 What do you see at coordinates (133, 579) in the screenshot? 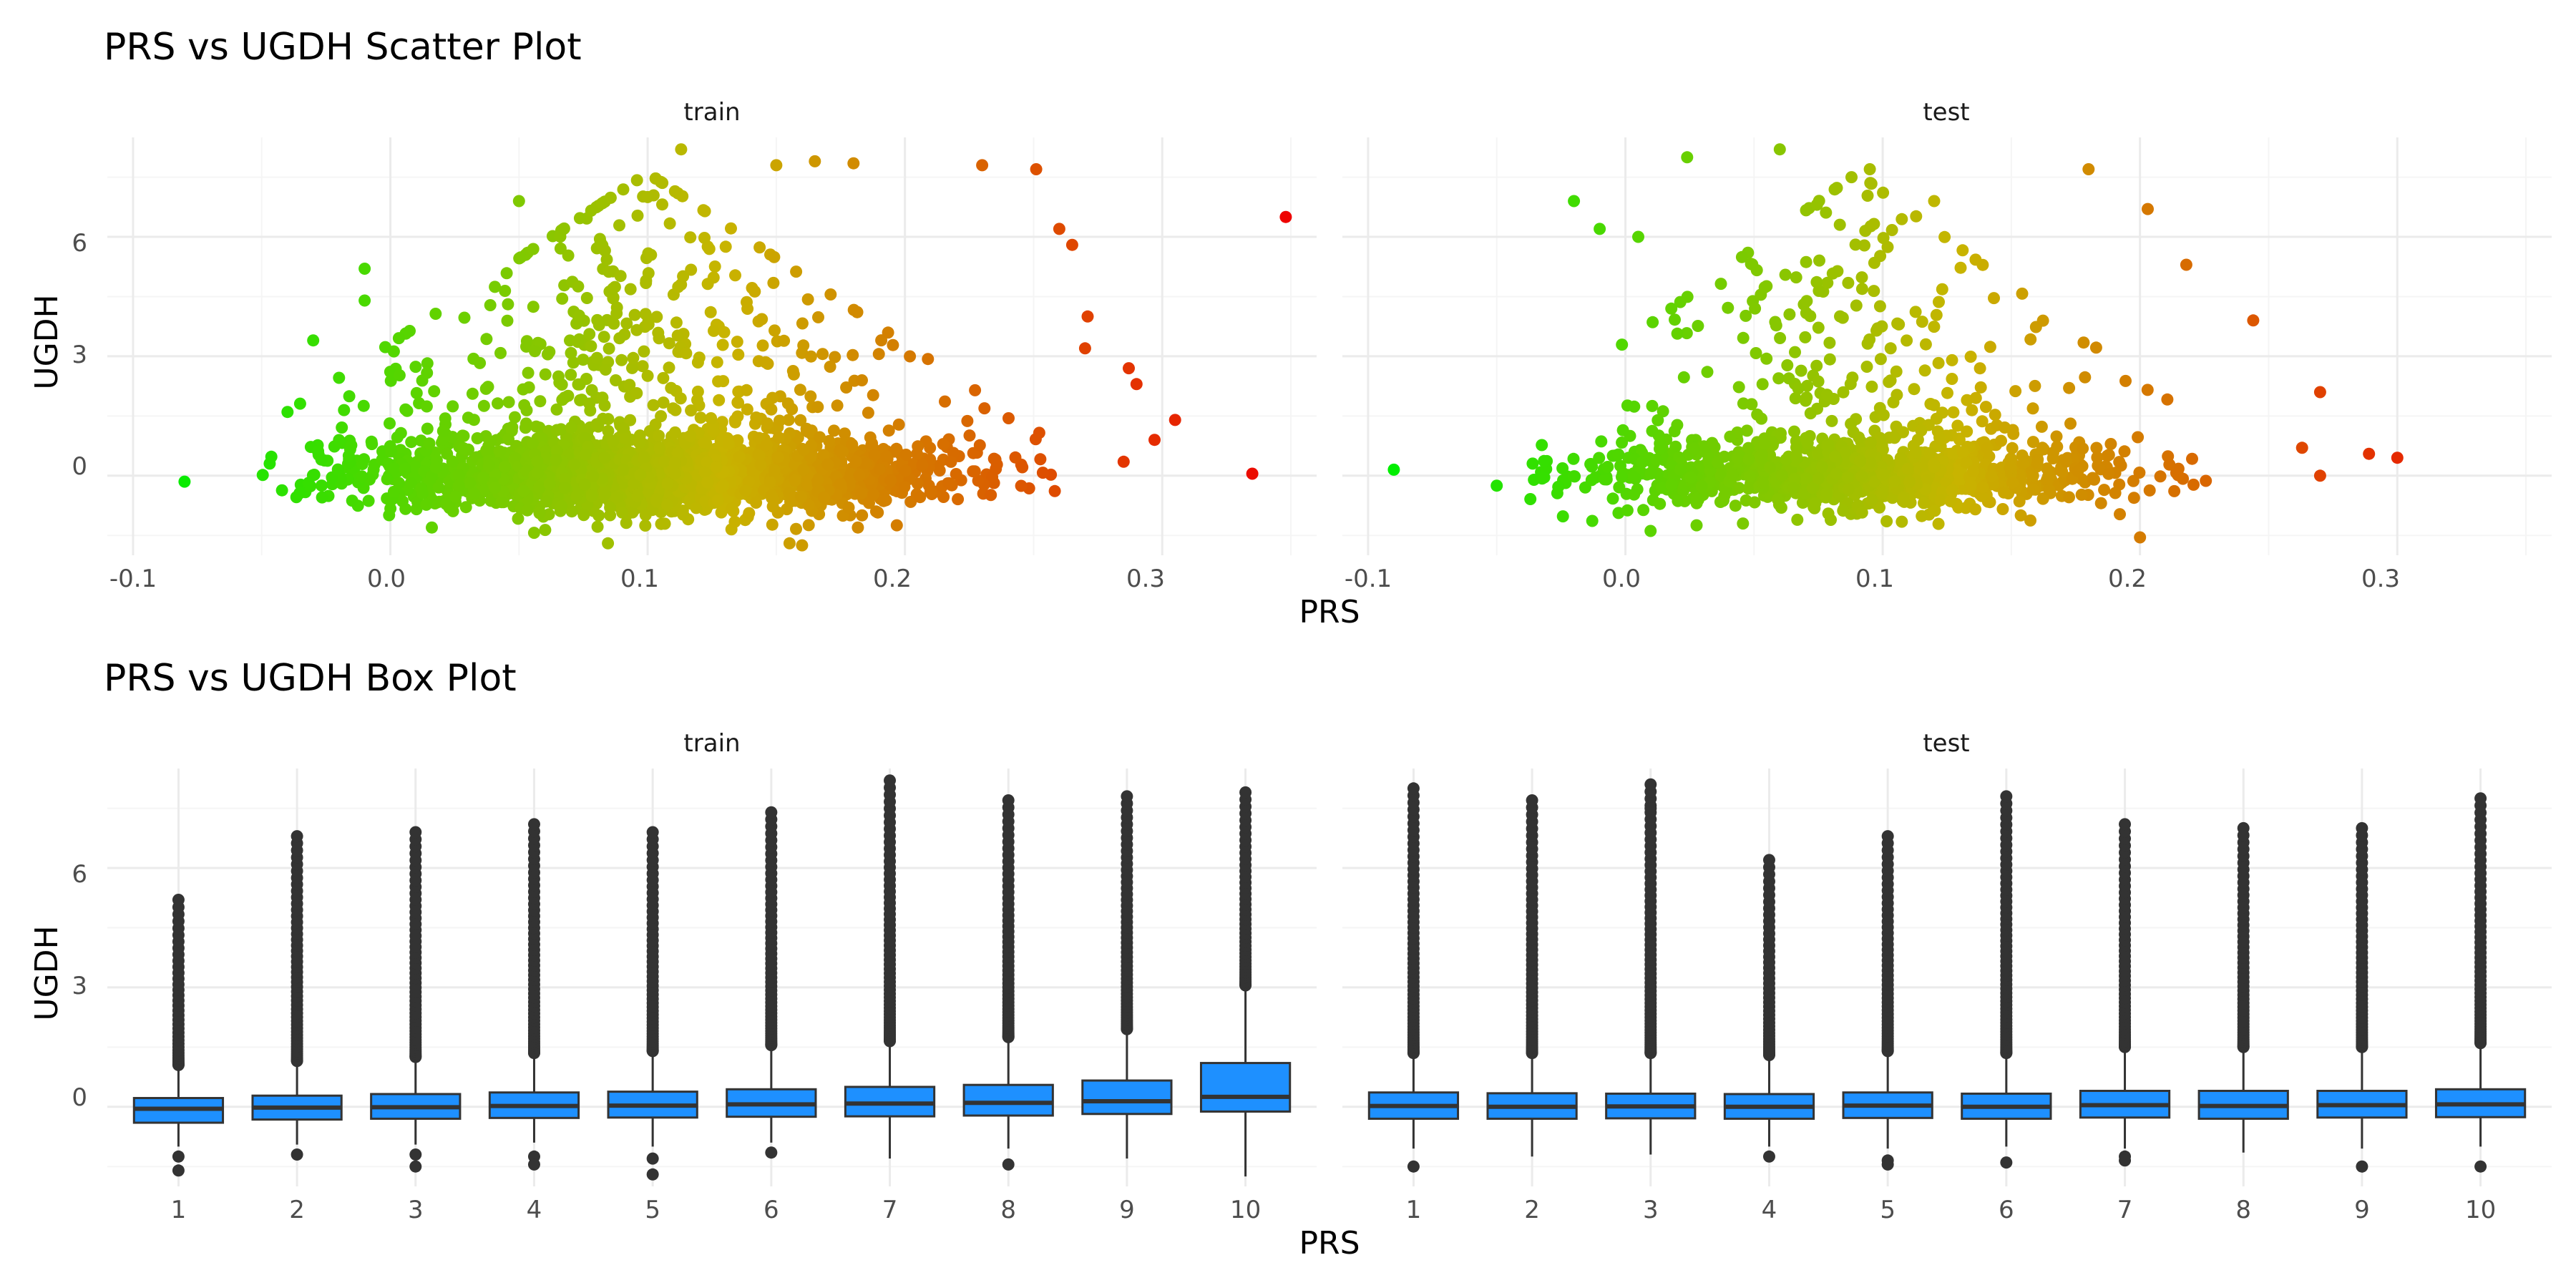
I see `scatter-xtick-train-neg0.1: -0.1` at bounding box center [133, 579].